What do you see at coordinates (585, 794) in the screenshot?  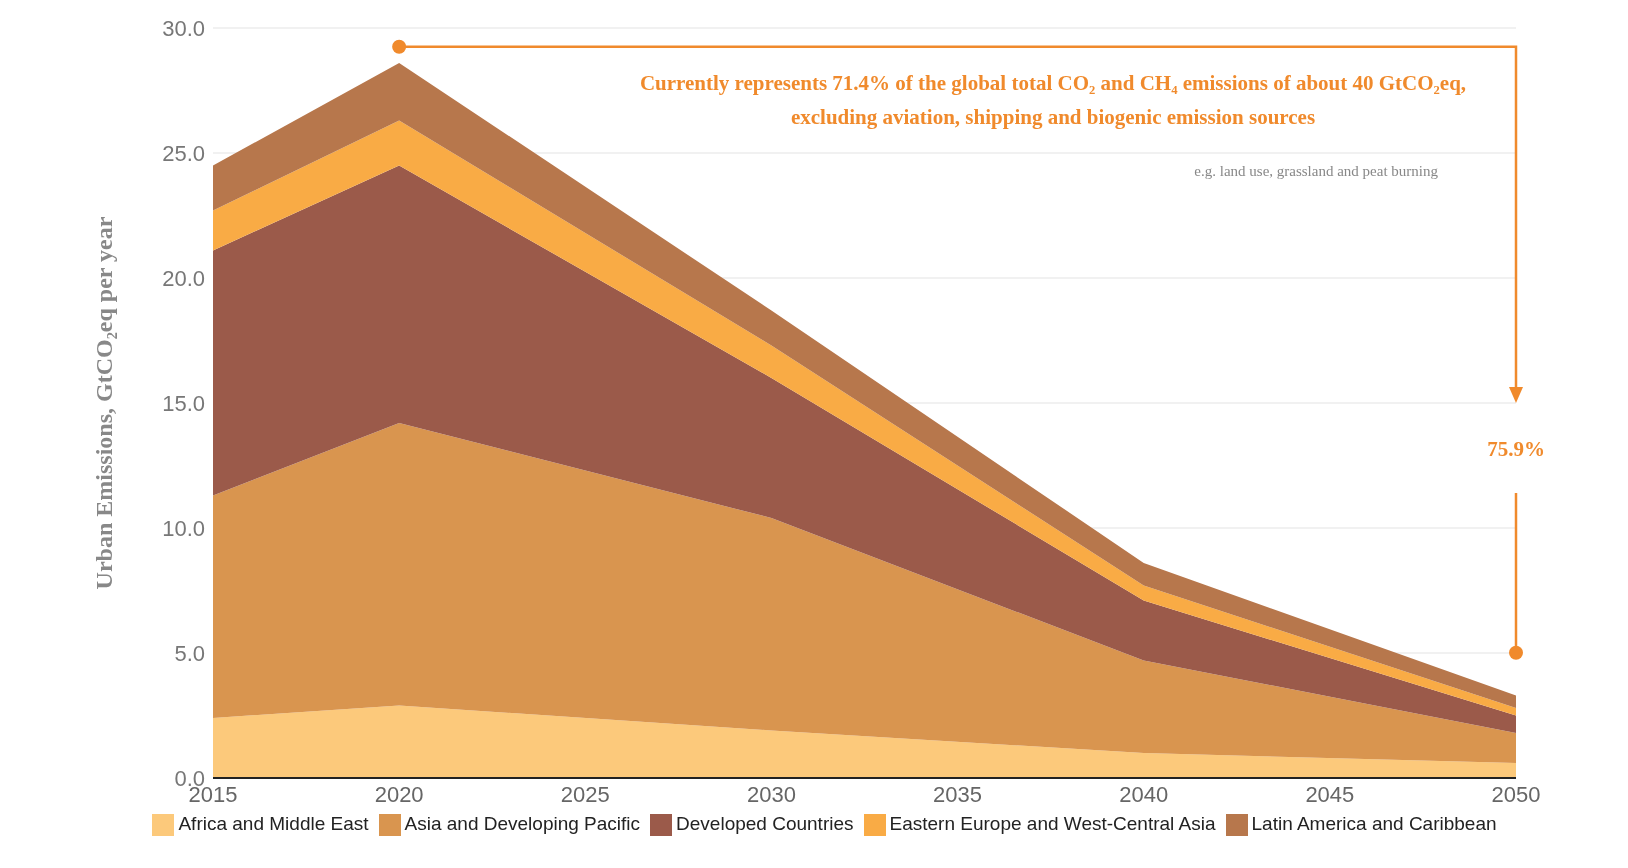 I see `x-tick-label: 2025` at bounding box center [585, 794].